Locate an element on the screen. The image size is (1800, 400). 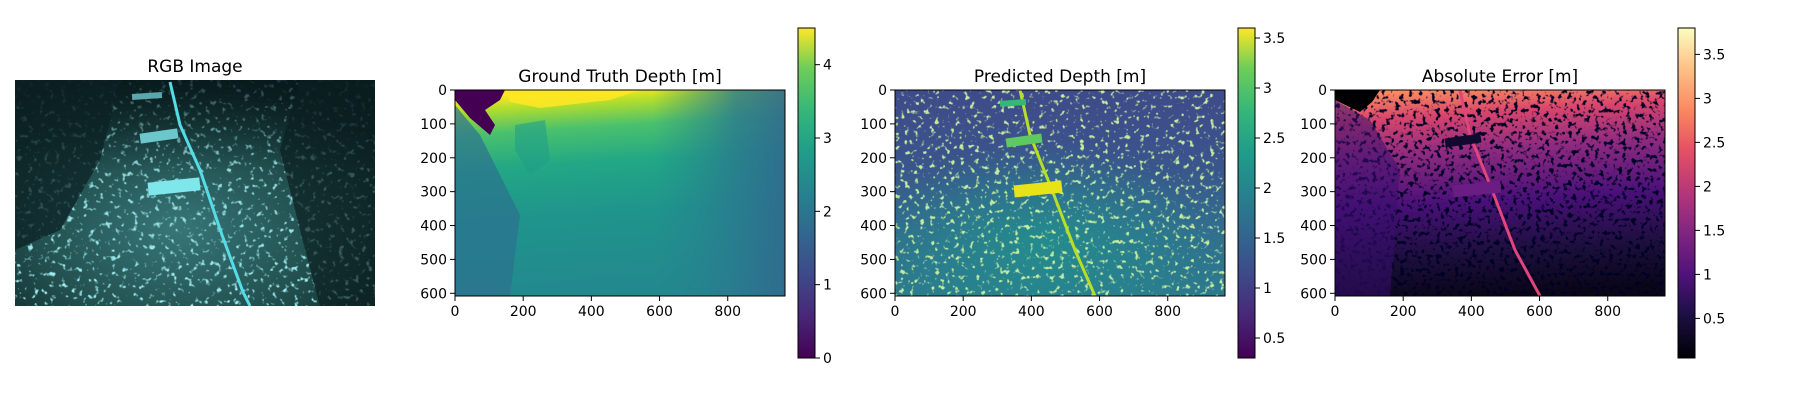
chart-title: Absolute Error [m] is located at coordinates (1500, 77).